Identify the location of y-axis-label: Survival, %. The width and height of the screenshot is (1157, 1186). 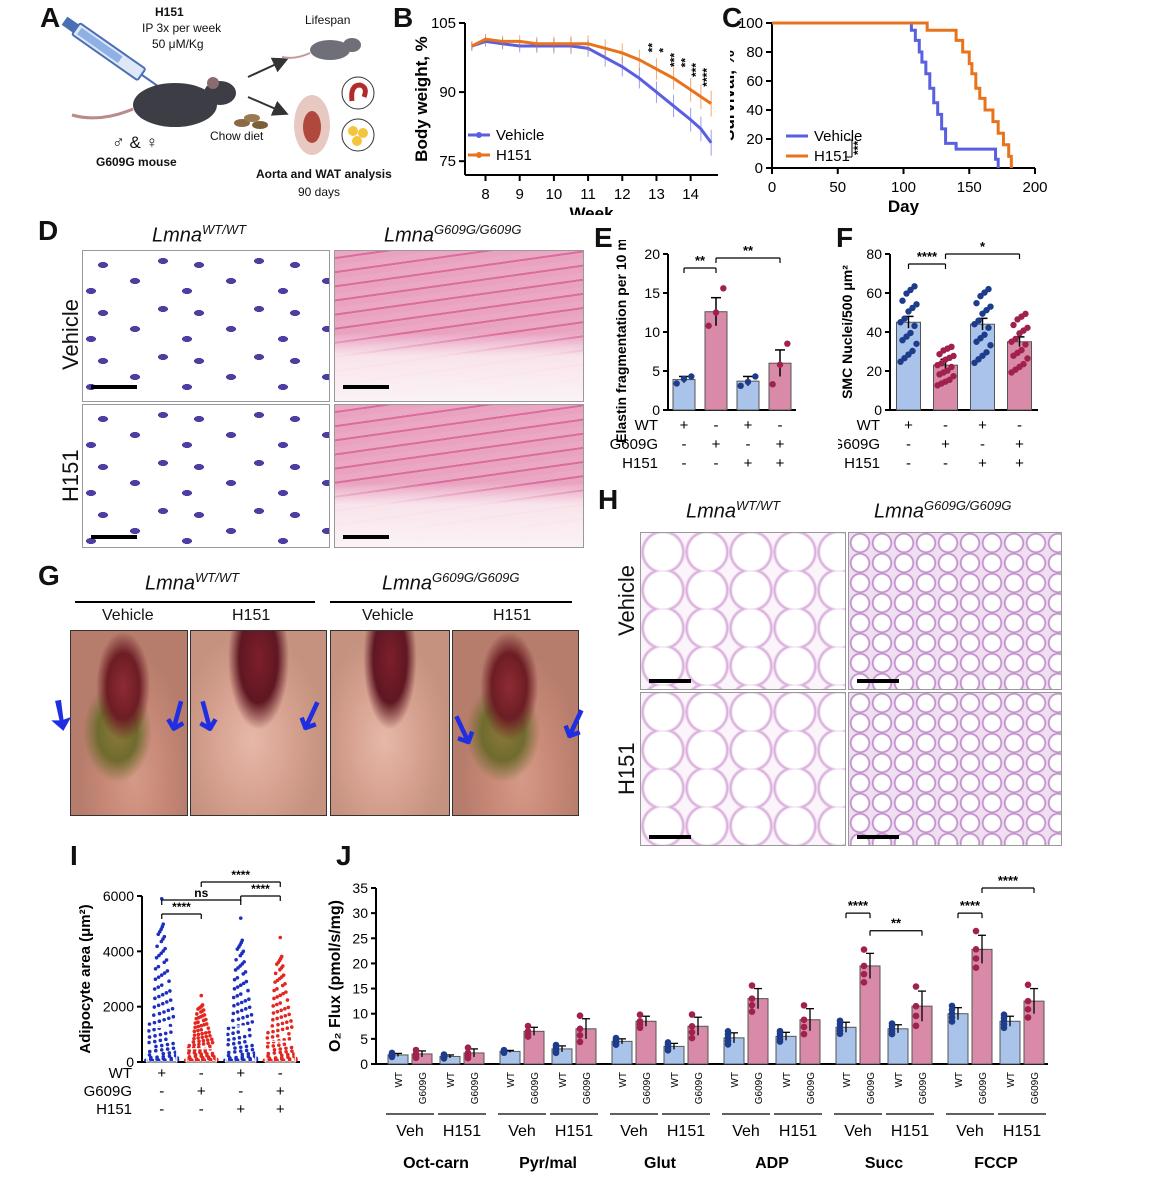
(734, 95).